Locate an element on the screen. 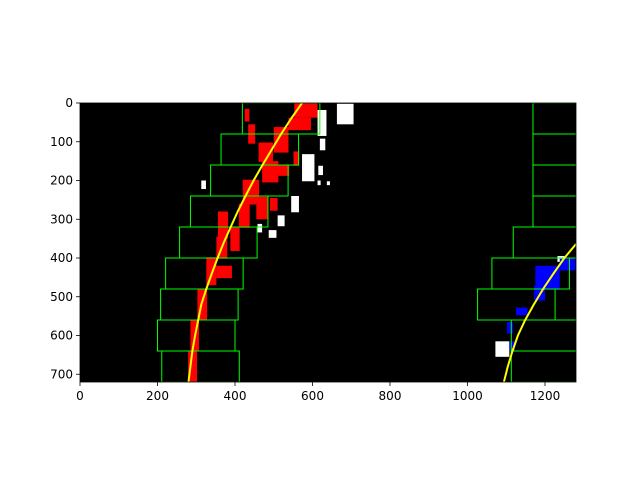 The image size is (640, 480). y-tick-label-0: 0 is located at coordinates (69, 103).